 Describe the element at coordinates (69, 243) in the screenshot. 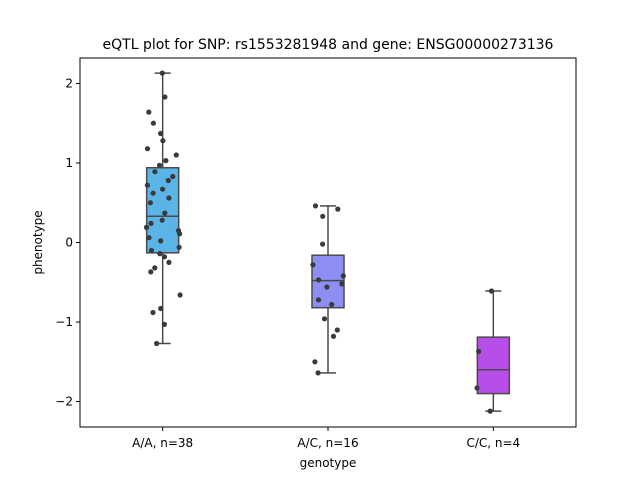

I see `y-tick-label: 0` at that location.